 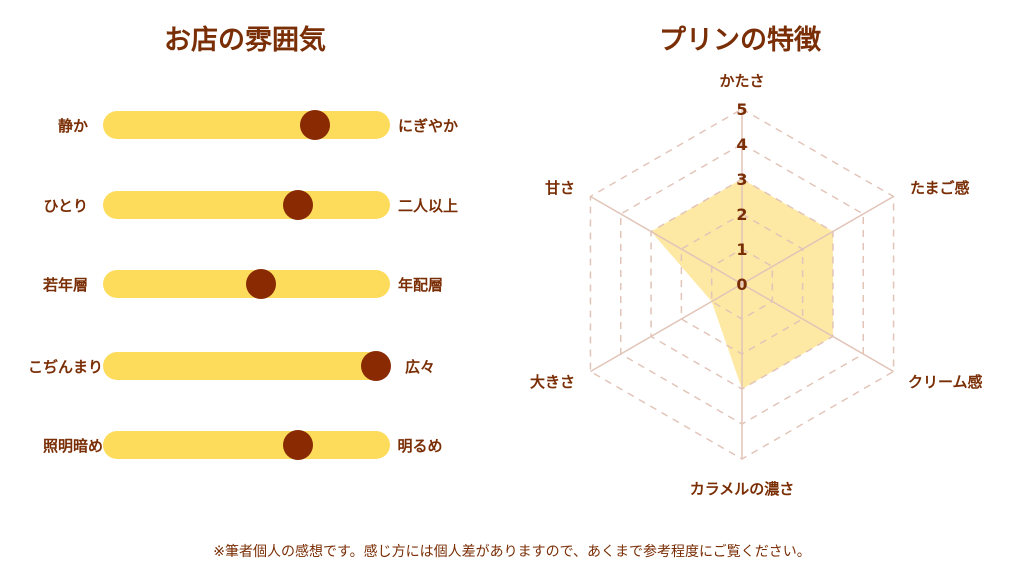 I want to click on radar-axis-label: 甘さ, so click(x=560, y=188).